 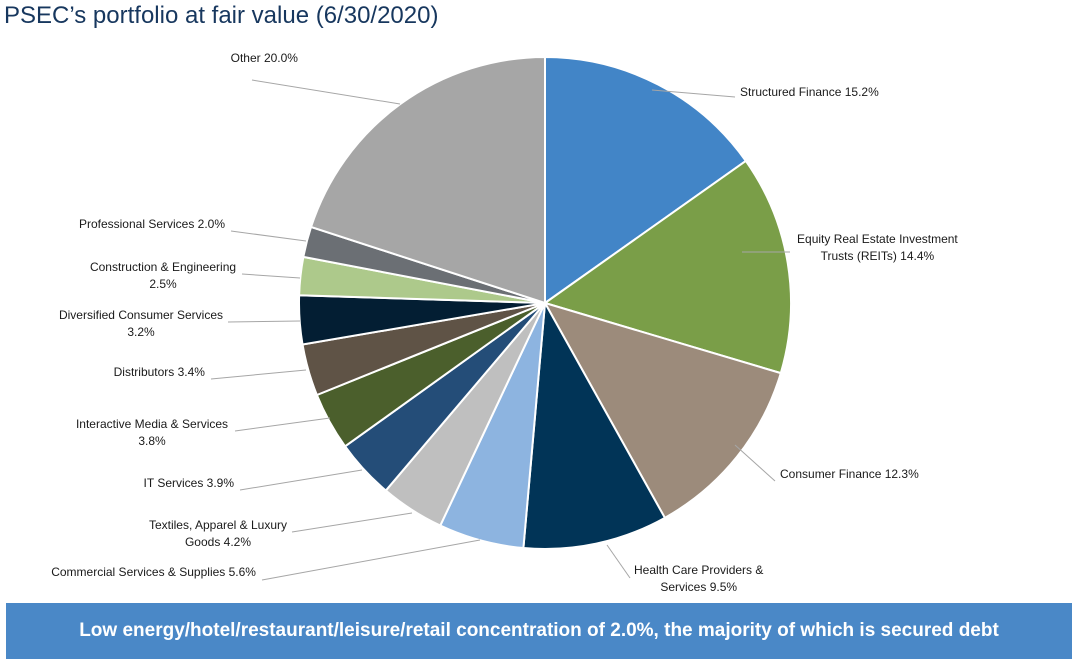 I want to click on slice-label-line: IT Services 3.9%, so click(x=189, y=483).